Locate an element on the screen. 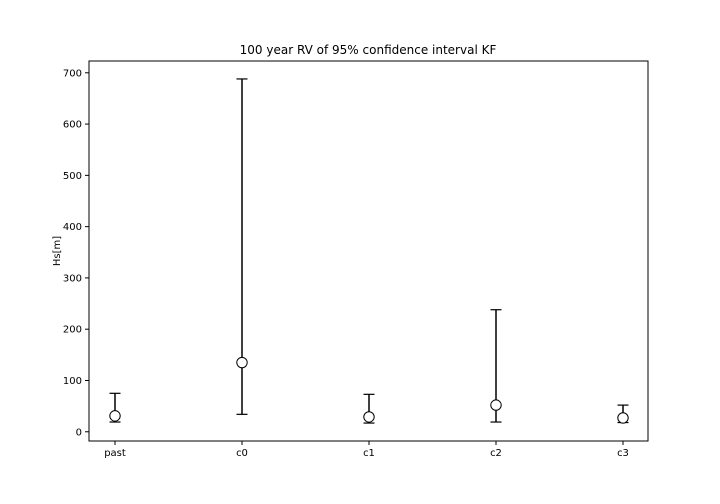 The width and height of the screenshot is (720, 504). y-tick-label: 200 is located at coordinates (72, 330).